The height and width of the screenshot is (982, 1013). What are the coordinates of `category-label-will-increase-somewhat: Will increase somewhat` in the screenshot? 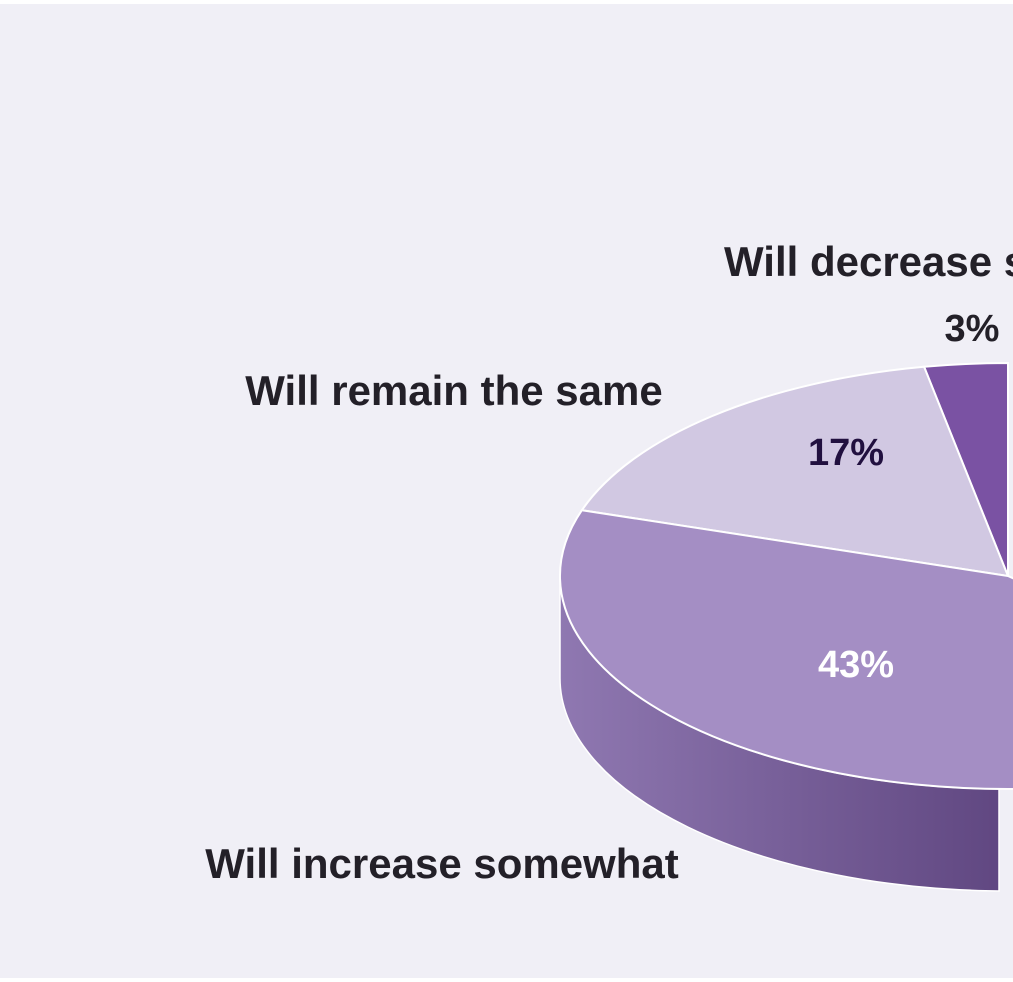 It's located at (441, 863).